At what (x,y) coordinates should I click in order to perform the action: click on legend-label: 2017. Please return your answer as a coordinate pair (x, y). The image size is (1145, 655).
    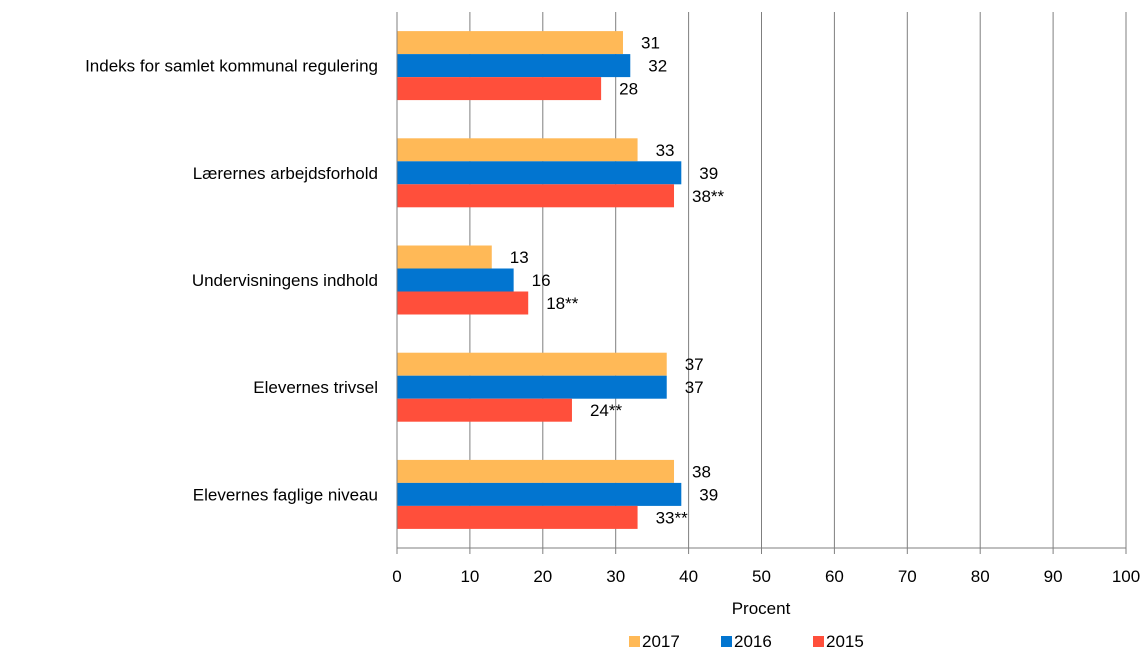
    Looking at the image, I should click on (661, 641).